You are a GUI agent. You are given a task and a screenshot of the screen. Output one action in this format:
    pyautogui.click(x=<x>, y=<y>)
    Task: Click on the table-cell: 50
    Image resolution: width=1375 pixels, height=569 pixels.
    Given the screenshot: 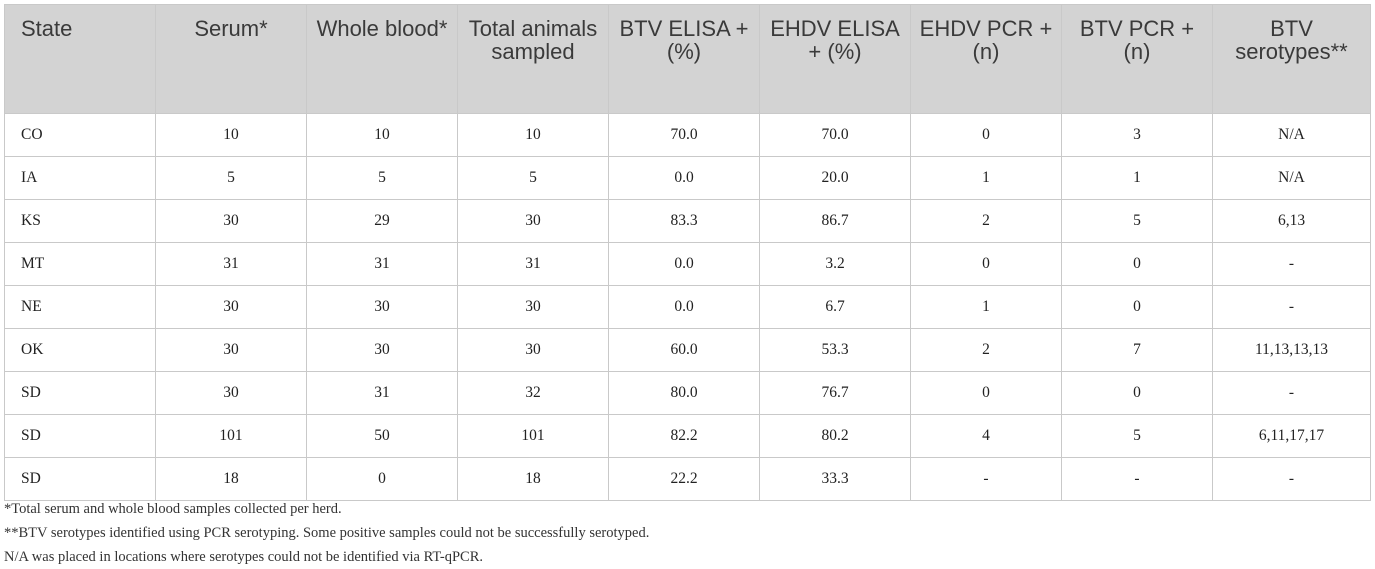 What is the action you would take?
    pyautogui.click(x=382, y=436)
    